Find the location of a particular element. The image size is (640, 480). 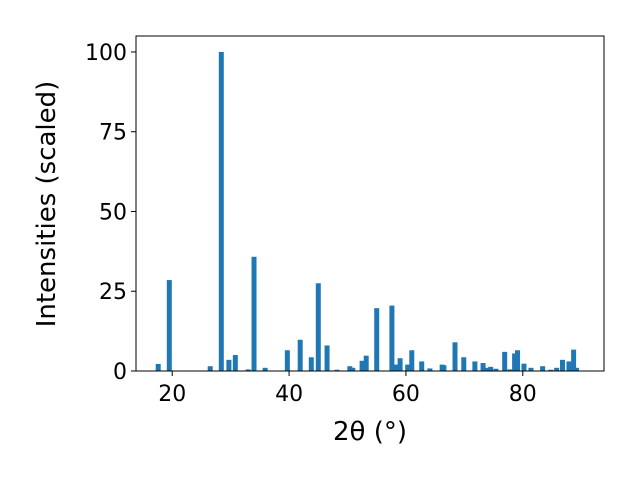

y-tick-label: 100 is located at coordinates (106, 53).